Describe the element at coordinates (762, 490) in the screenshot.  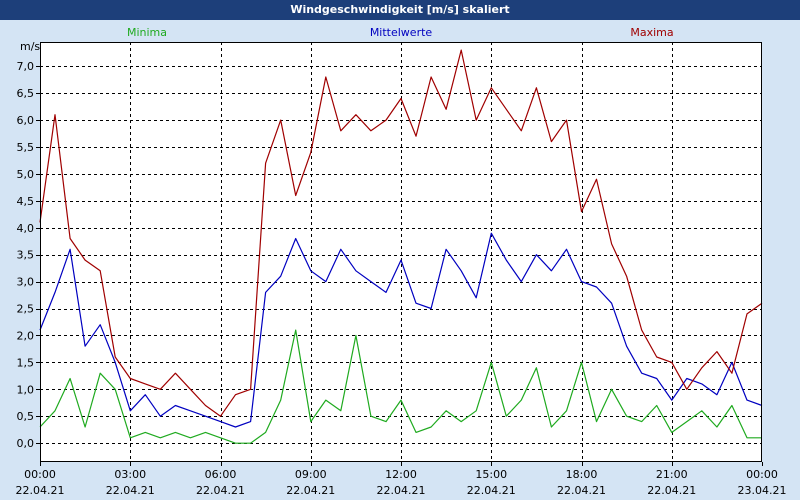
I see `x-tick-date-8: 23.04.21` at that location.